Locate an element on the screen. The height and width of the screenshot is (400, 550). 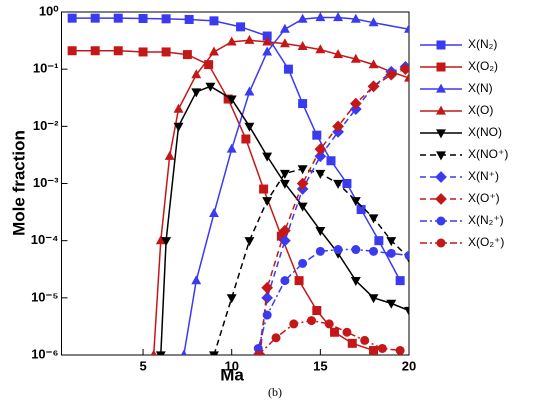
legend-label: X(N) is located at coordinates (480, 88).